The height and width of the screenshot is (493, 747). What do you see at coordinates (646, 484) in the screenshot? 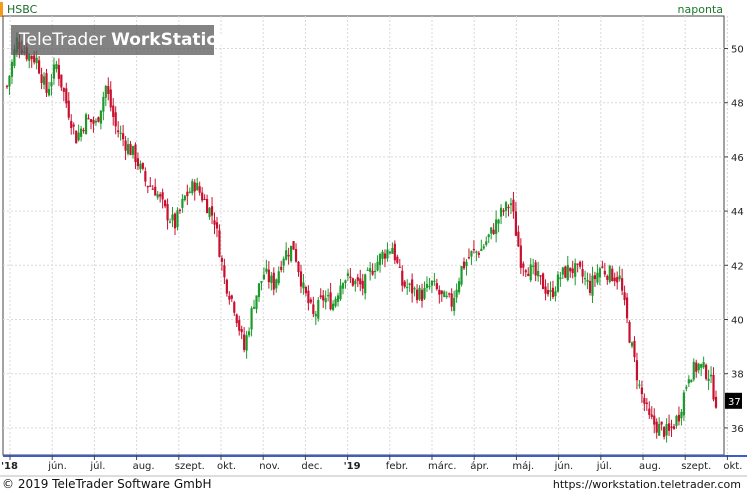
I see `source-url-link: https://workstation.teletrader.com` at bounding box center [646, 484].